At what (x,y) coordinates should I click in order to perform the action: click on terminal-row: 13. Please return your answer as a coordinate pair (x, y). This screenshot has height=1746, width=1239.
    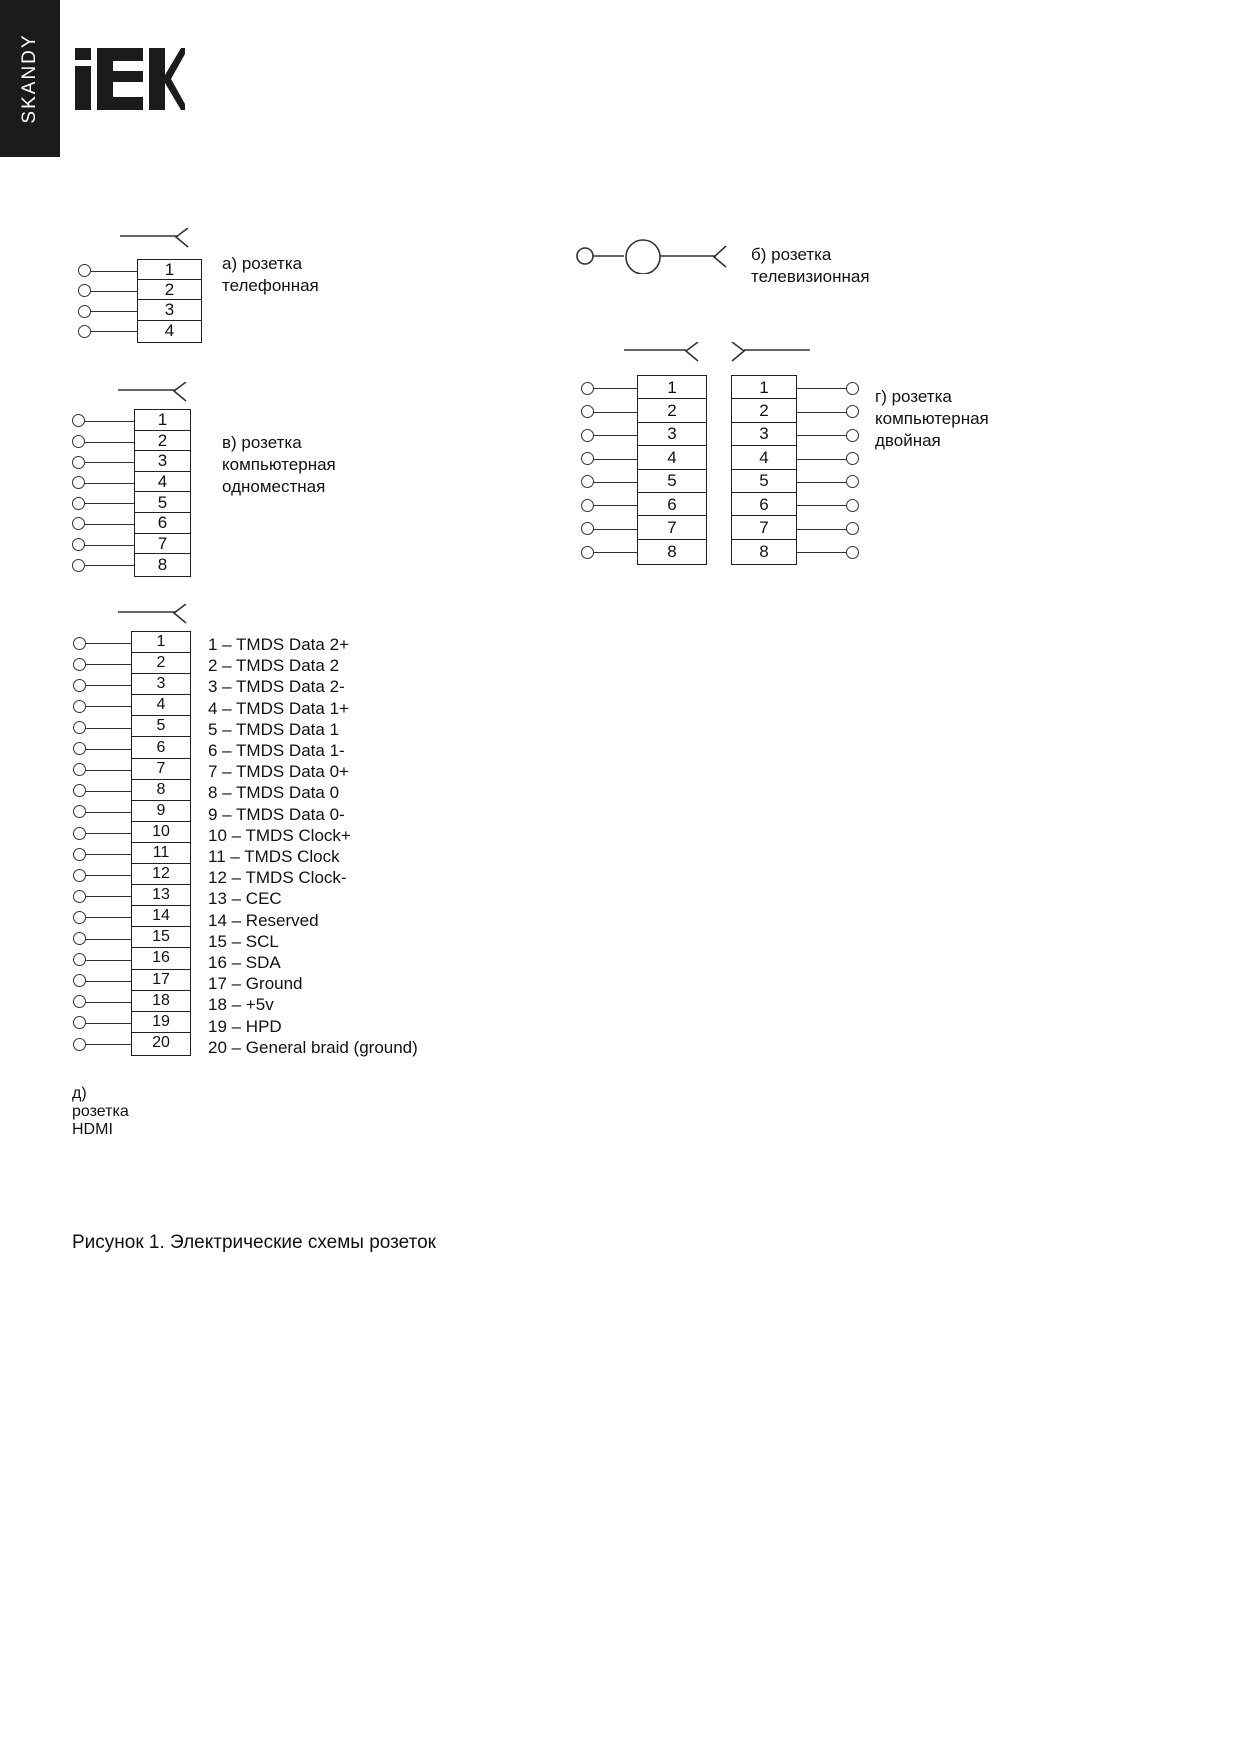
    Looking at the image, I should click on (161, 896).